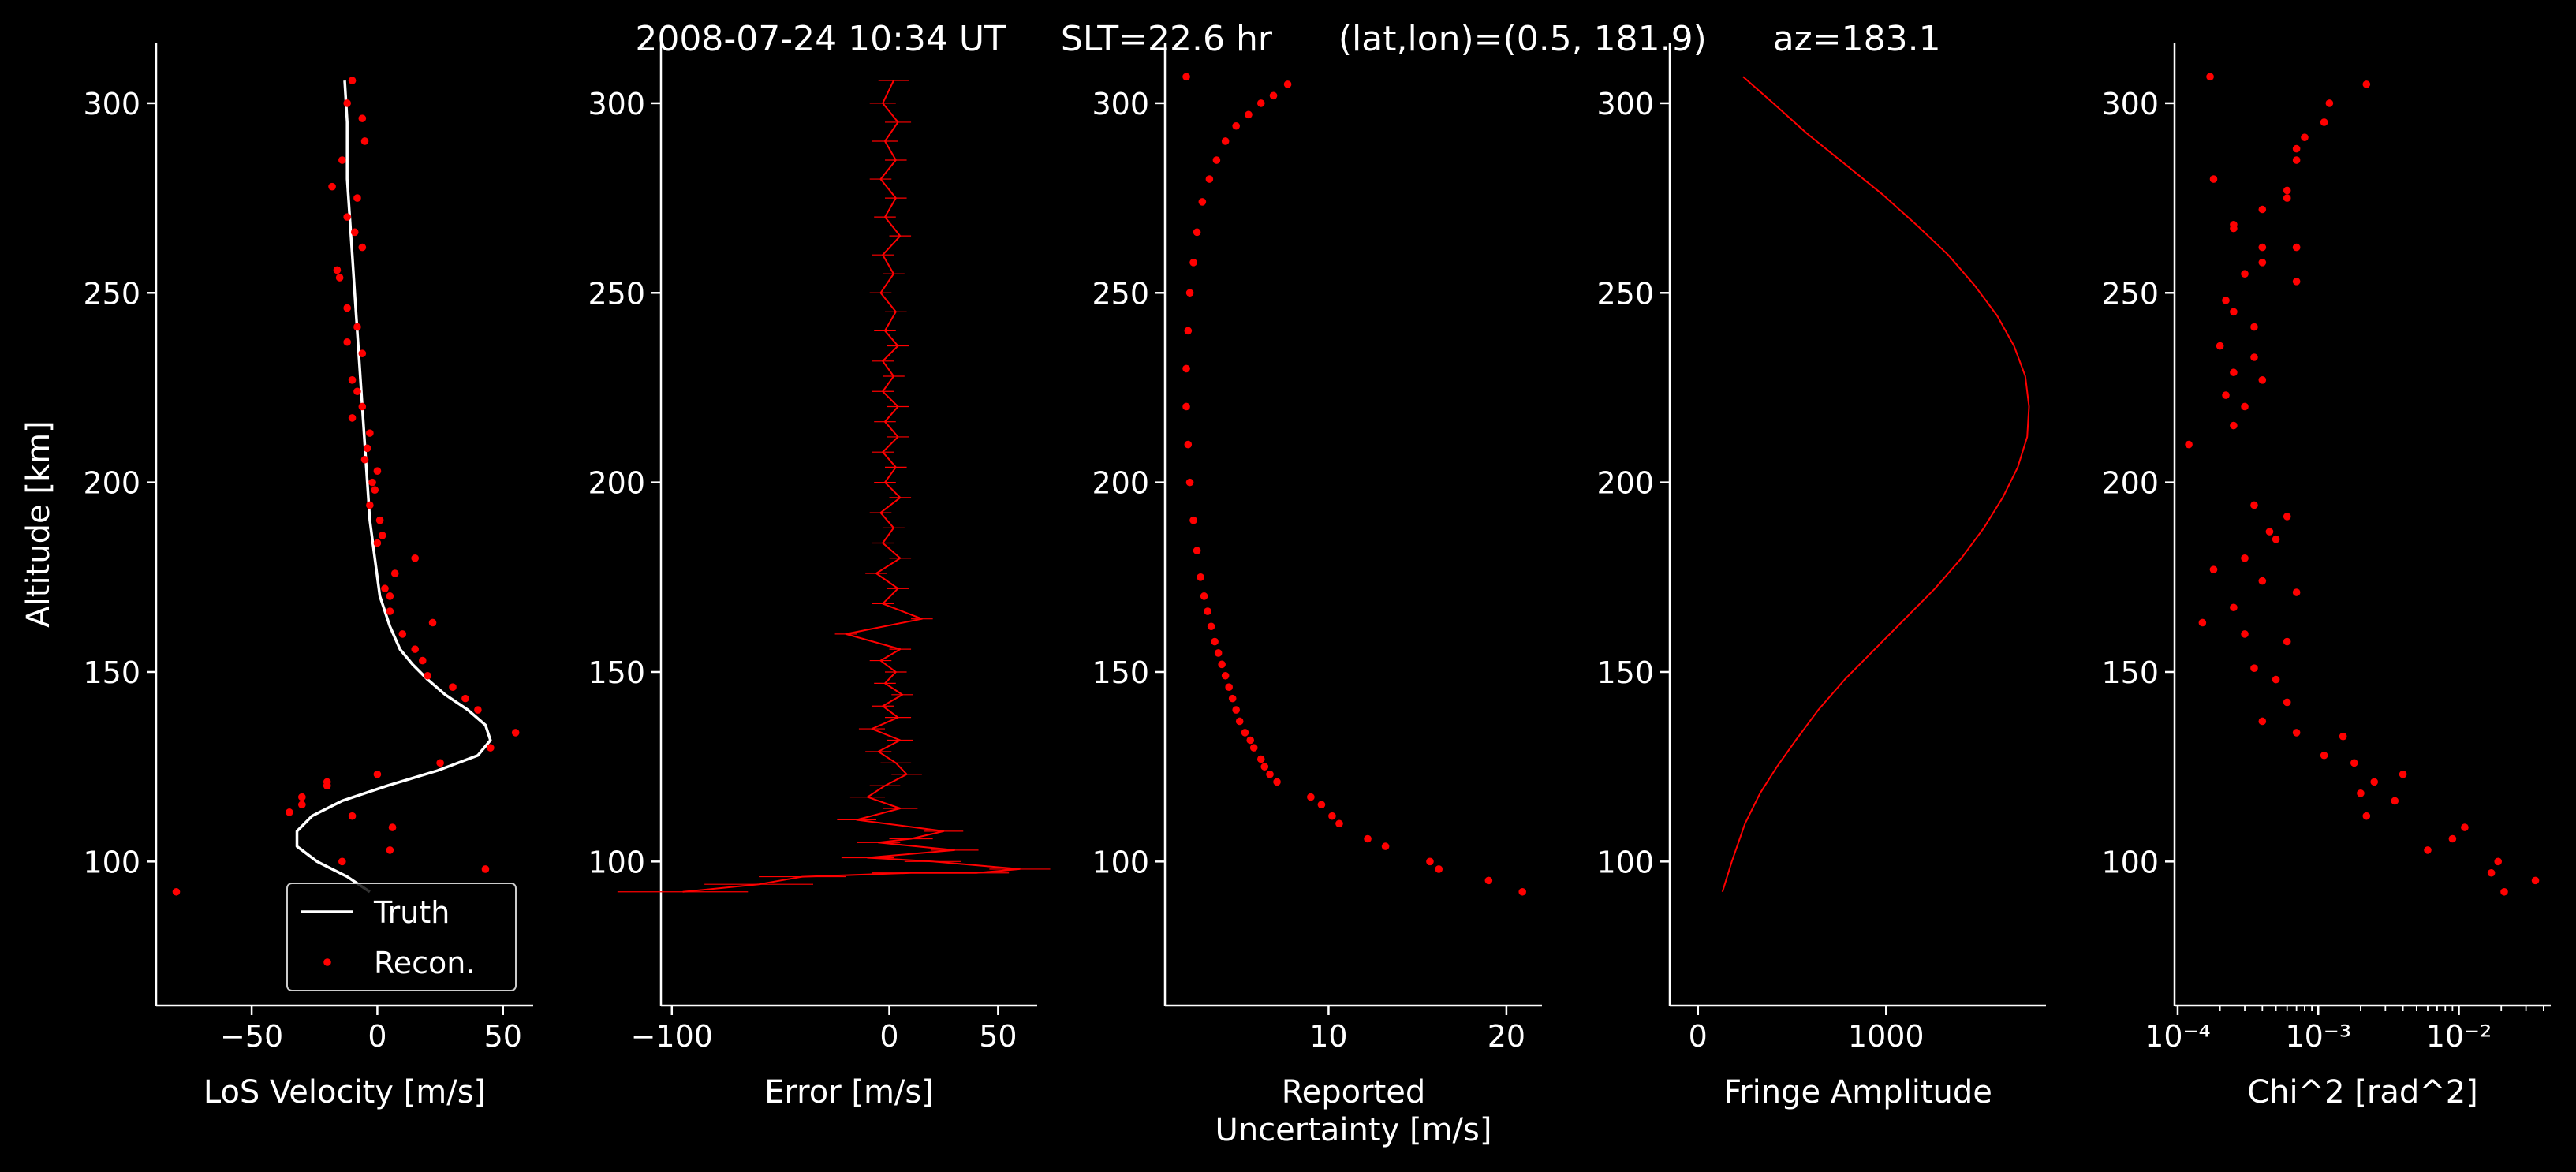 Image resolution: width=2576 pixels, height=1172 pixels. Describe the element at coordinates (1886, 1037) in the screenshot. I see `x-tick-label: 1000` at that location.